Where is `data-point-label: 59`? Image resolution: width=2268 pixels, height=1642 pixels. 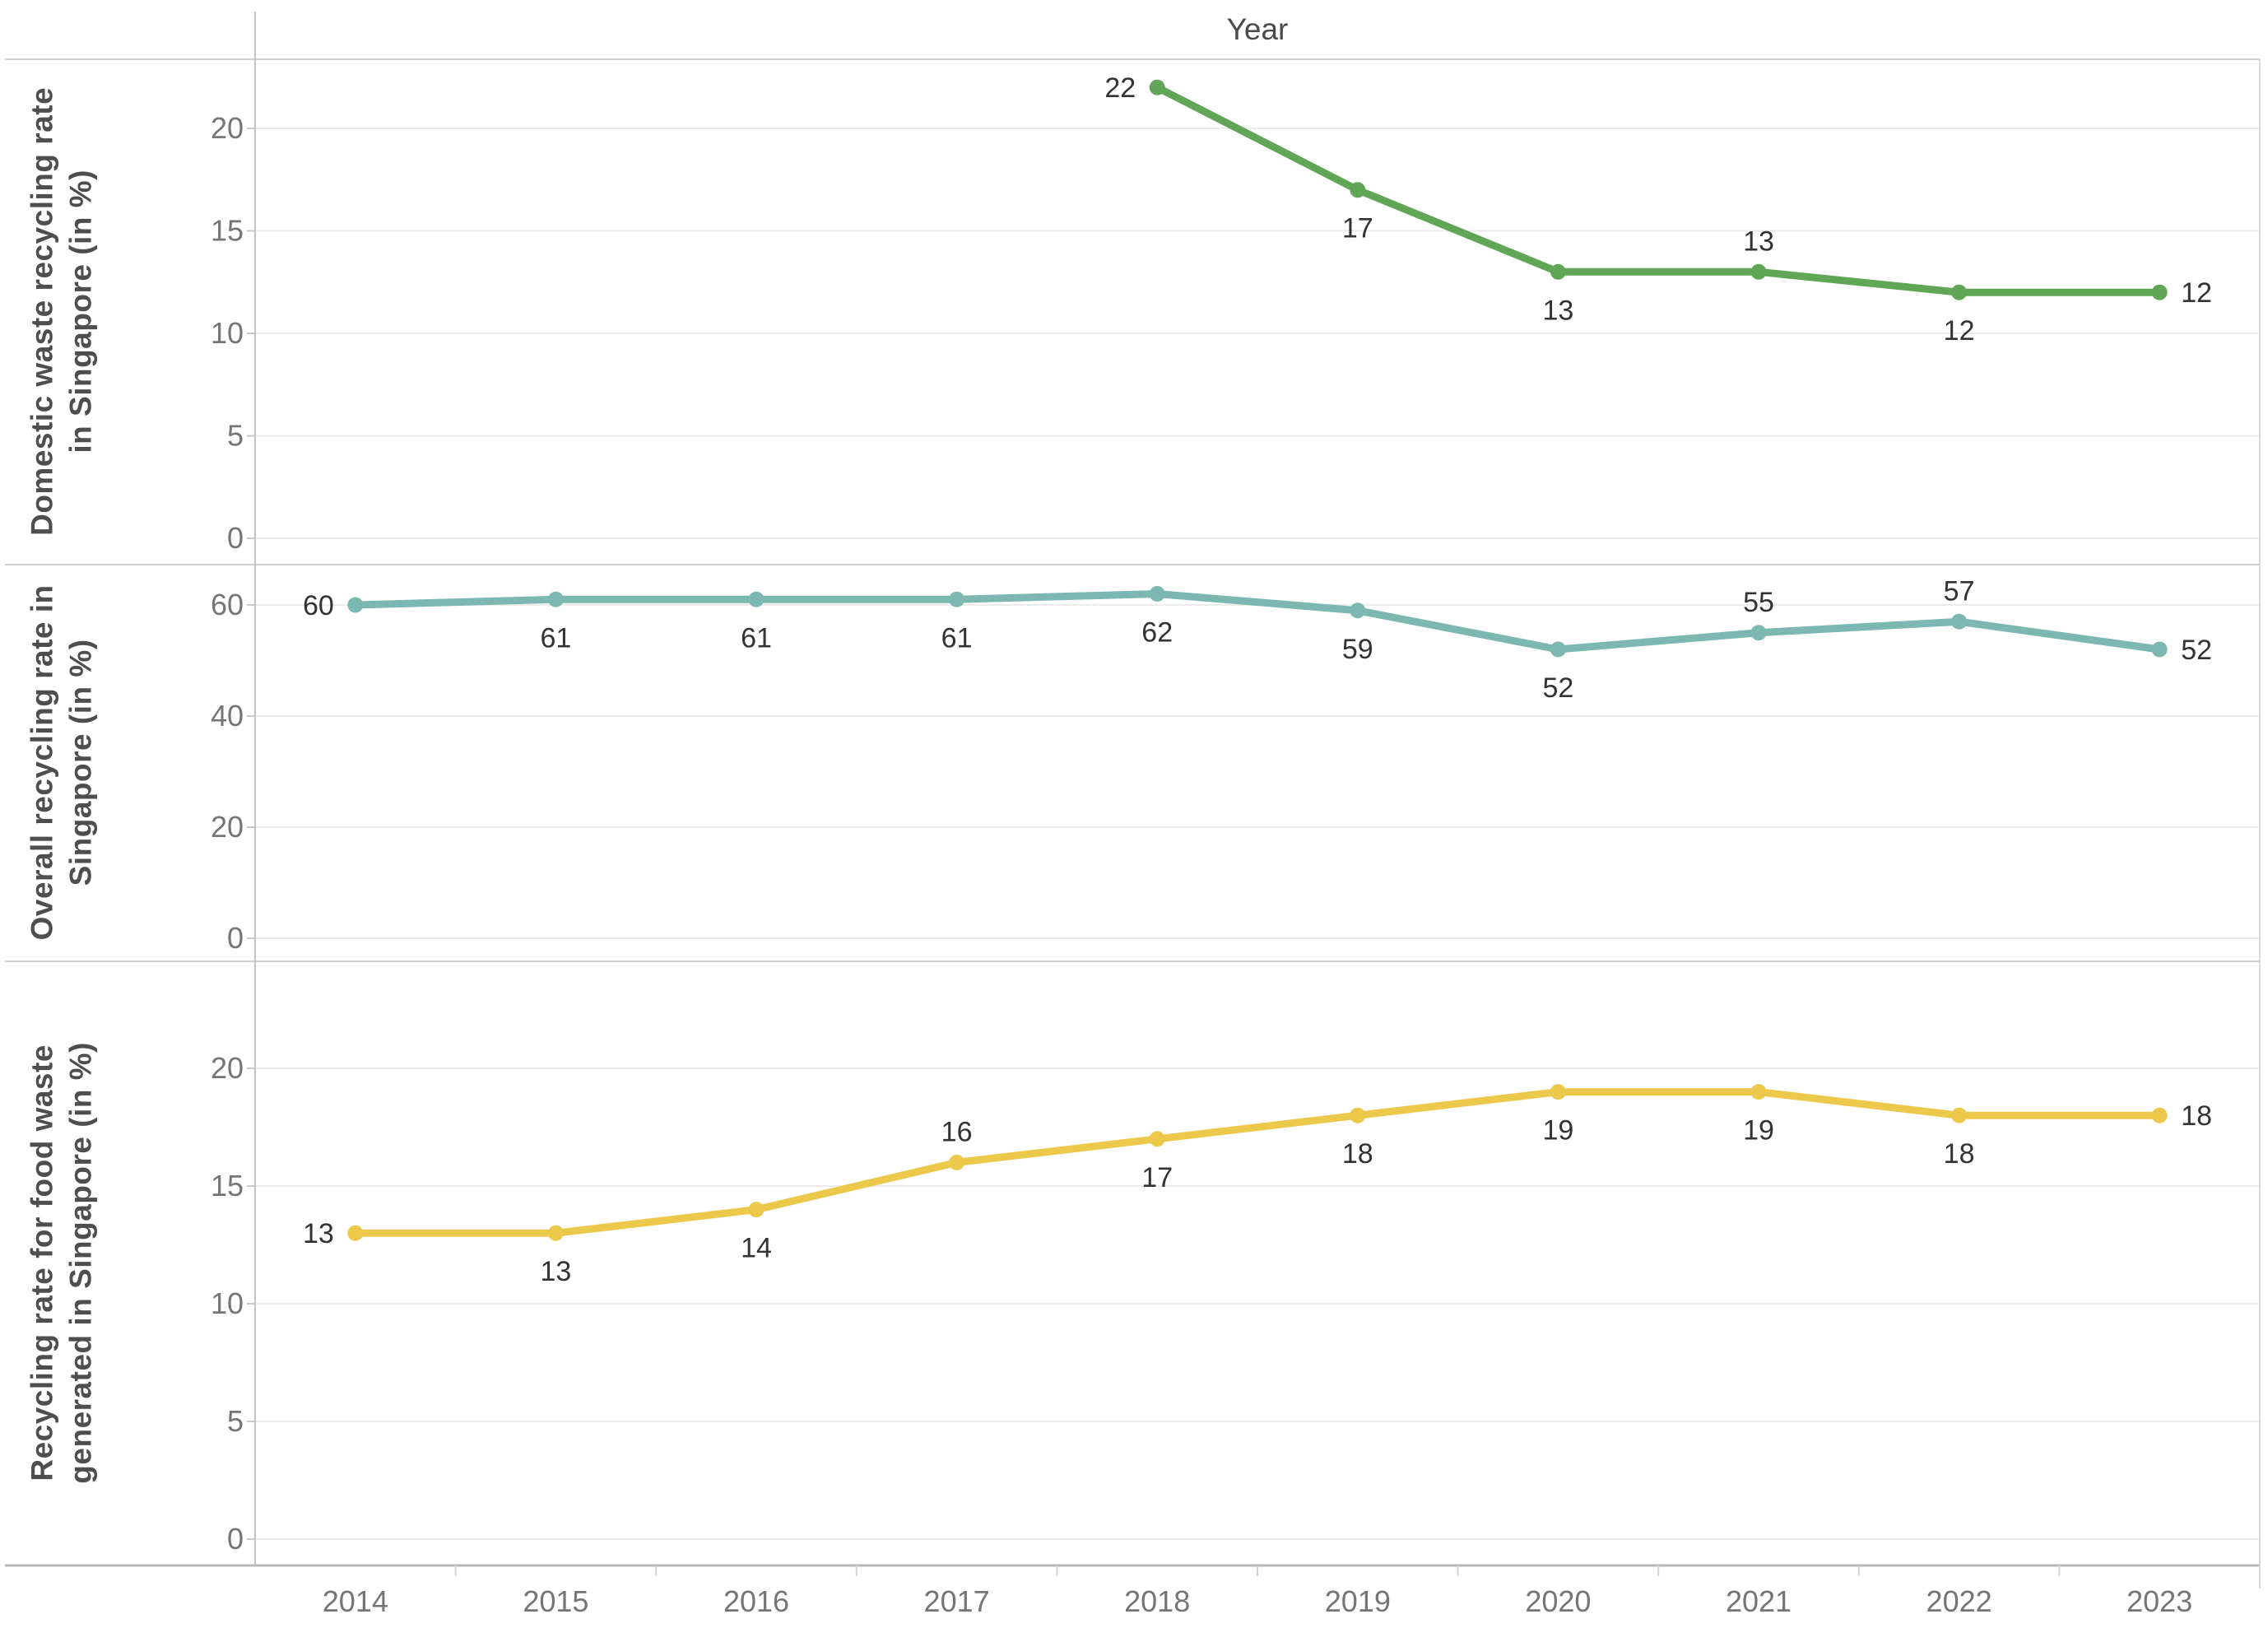 data-point-label: 59 is located at coordinates (1357, 649).